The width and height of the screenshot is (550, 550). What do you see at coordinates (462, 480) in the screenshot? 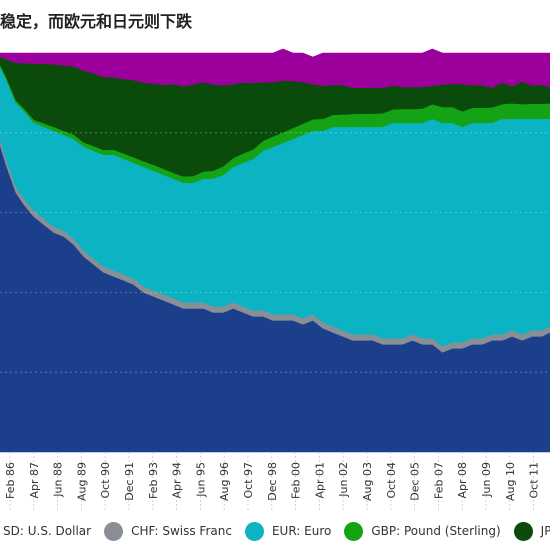
I see `x-tick-label: Apr 08` at bounding box center [462, 480].